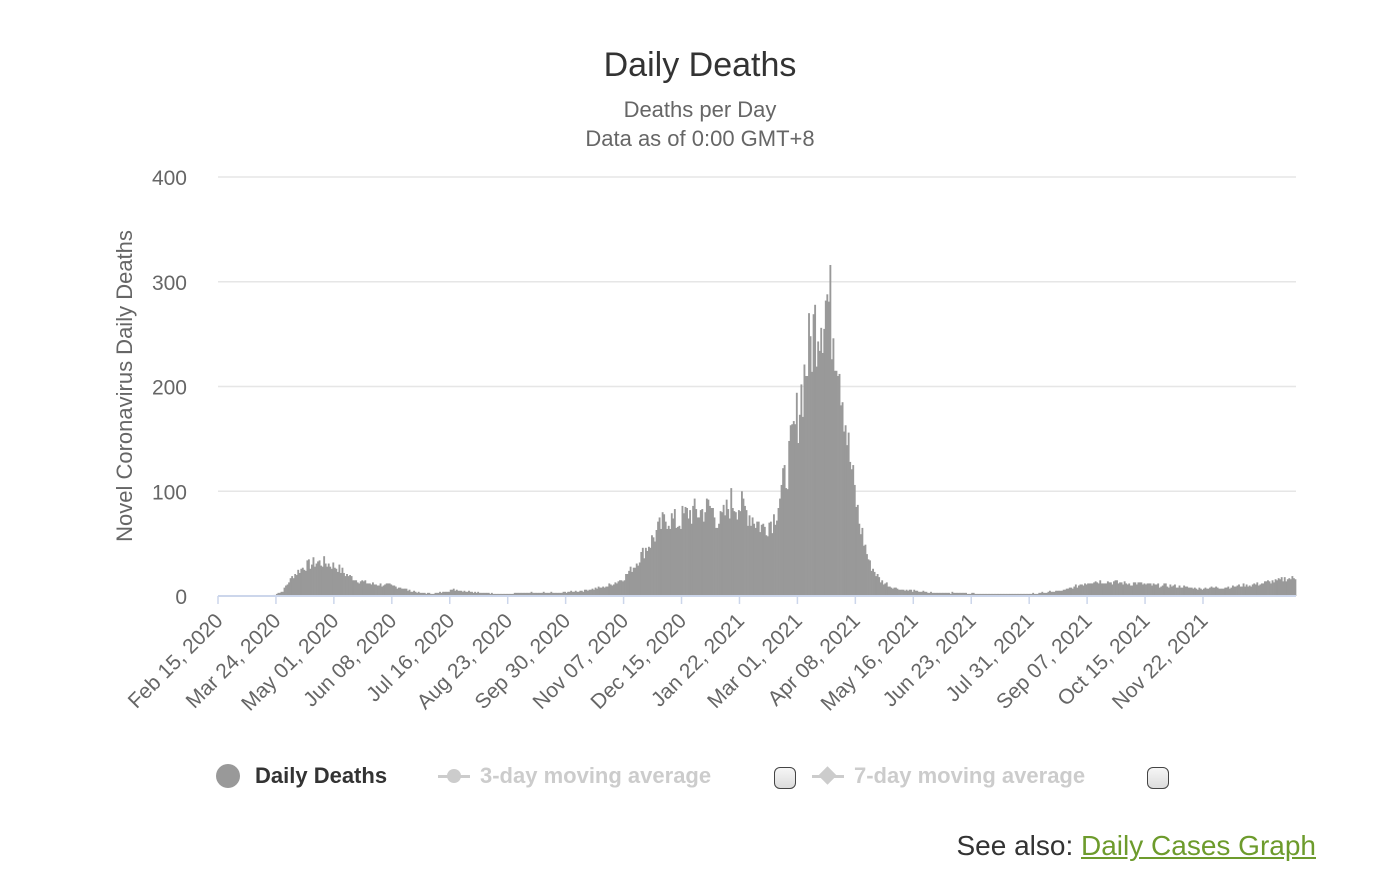  I want to click on daily-cases-graph-link: Daily Cases Graph, so click(1198, 845).